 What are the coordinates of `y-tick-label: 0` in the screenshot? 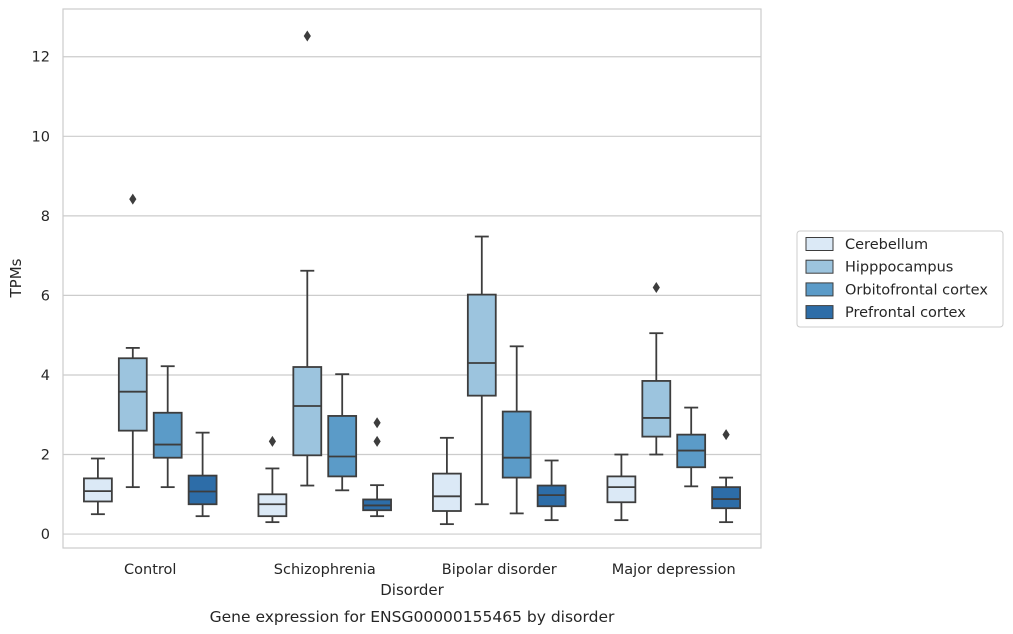 It's located at (45, 535).